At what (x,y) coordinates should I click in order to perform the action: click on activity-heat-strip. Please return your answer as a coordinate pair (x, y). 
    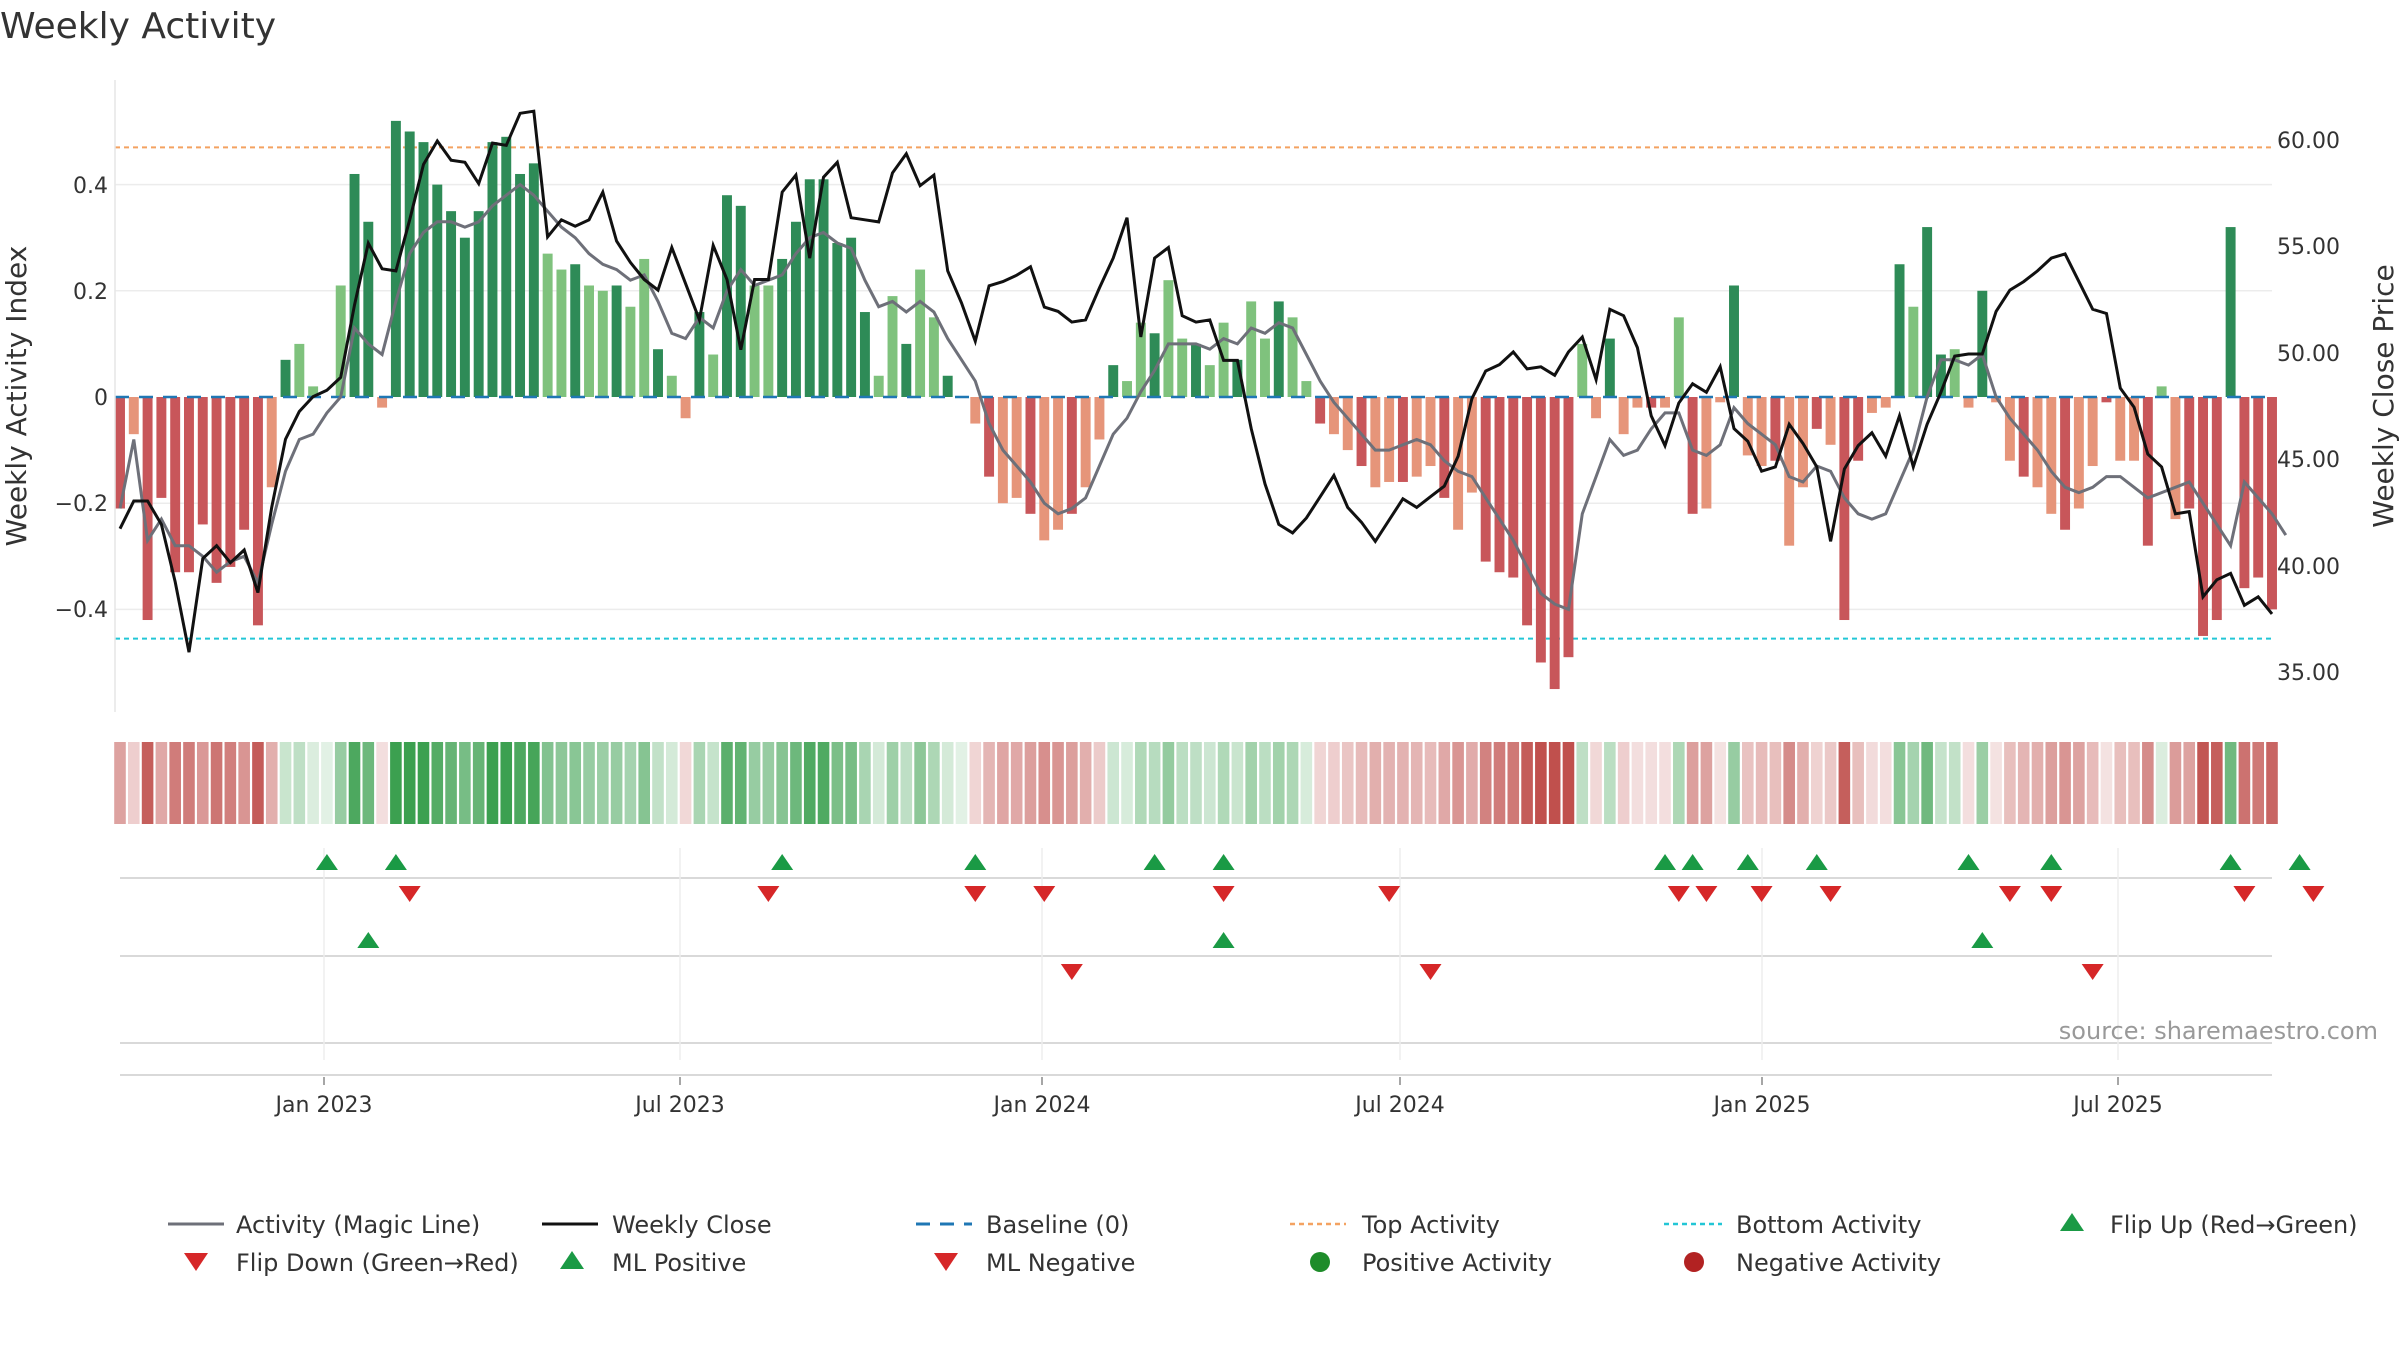
    Looking at the image, I should click on (1196, 783).